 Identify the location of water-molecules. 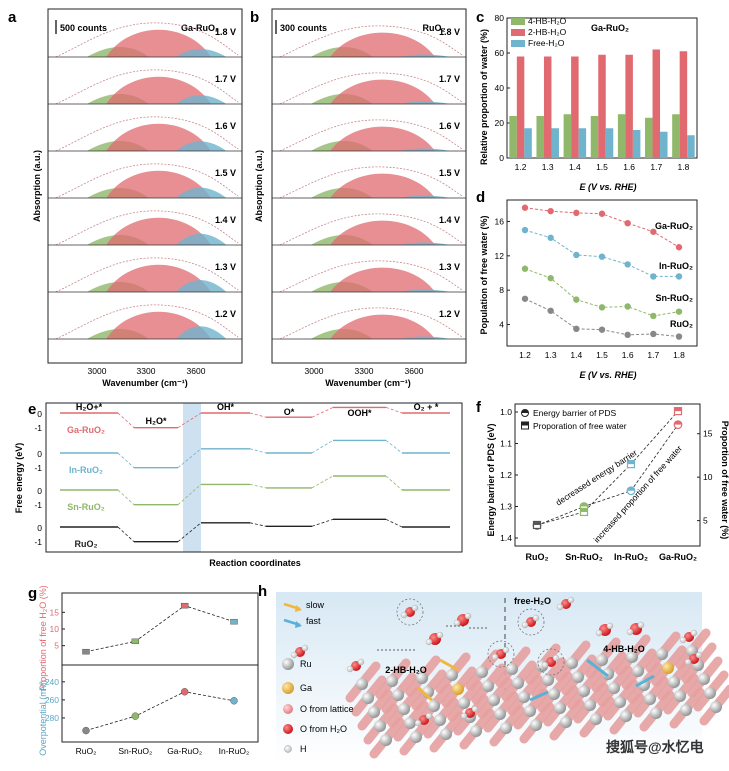
(496, 661).